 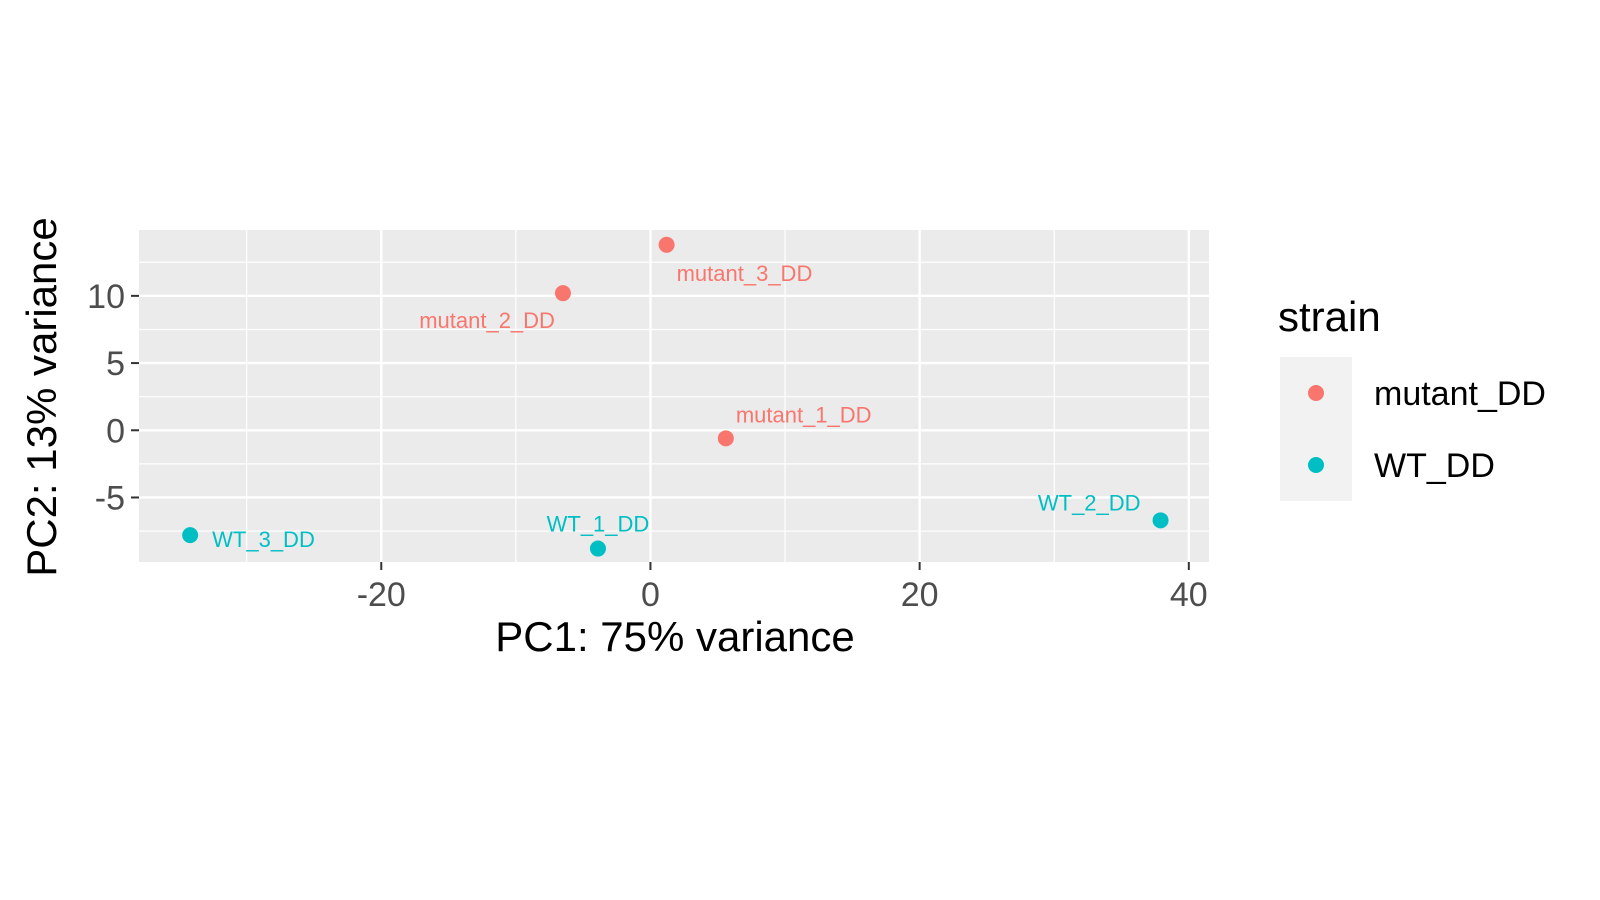 I want to click on y-axis-title: PC2: 13% variance, so click(x=41, y=397).